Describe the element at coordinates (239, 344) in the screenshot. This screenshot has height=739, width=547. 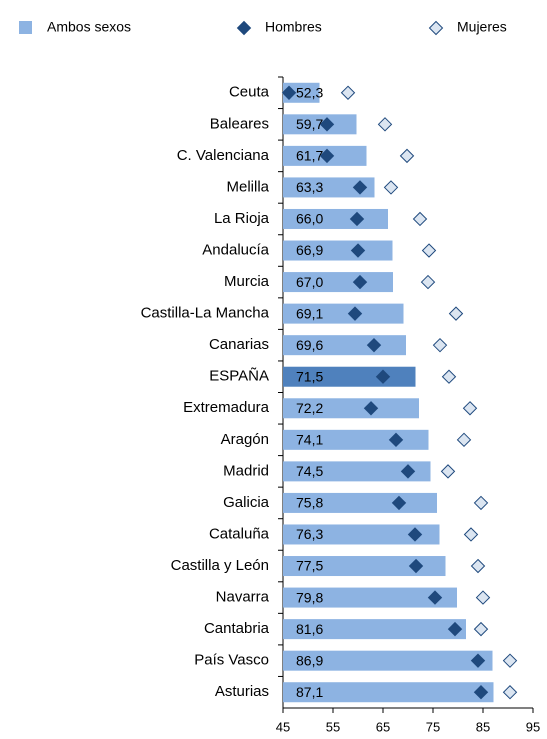
I see `y-tick-label: Canarias` at that location.